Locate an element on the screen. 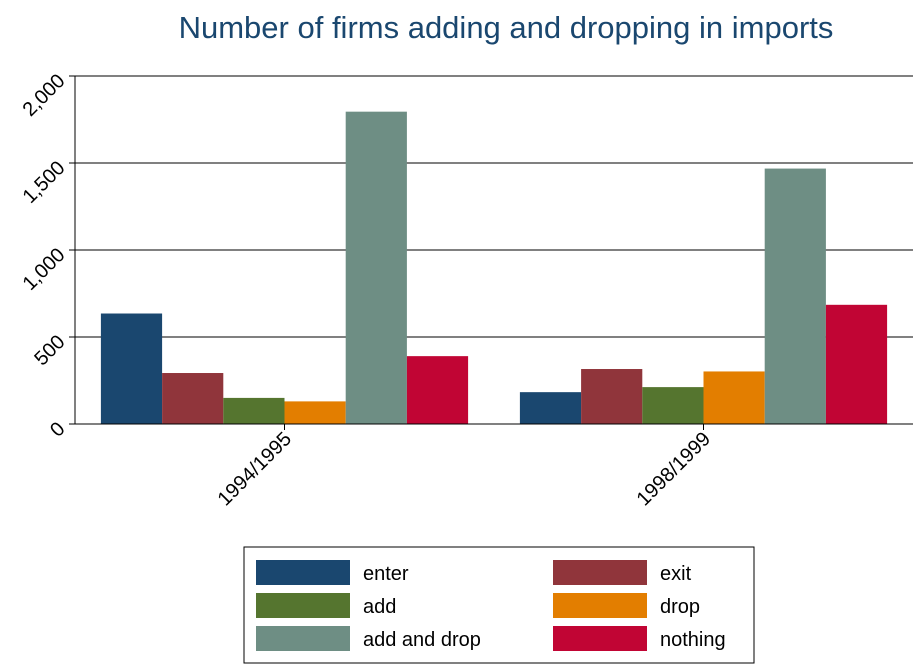 The image size is (915, 665). y-tick-label: 500 is located at coordinates (49, 350).